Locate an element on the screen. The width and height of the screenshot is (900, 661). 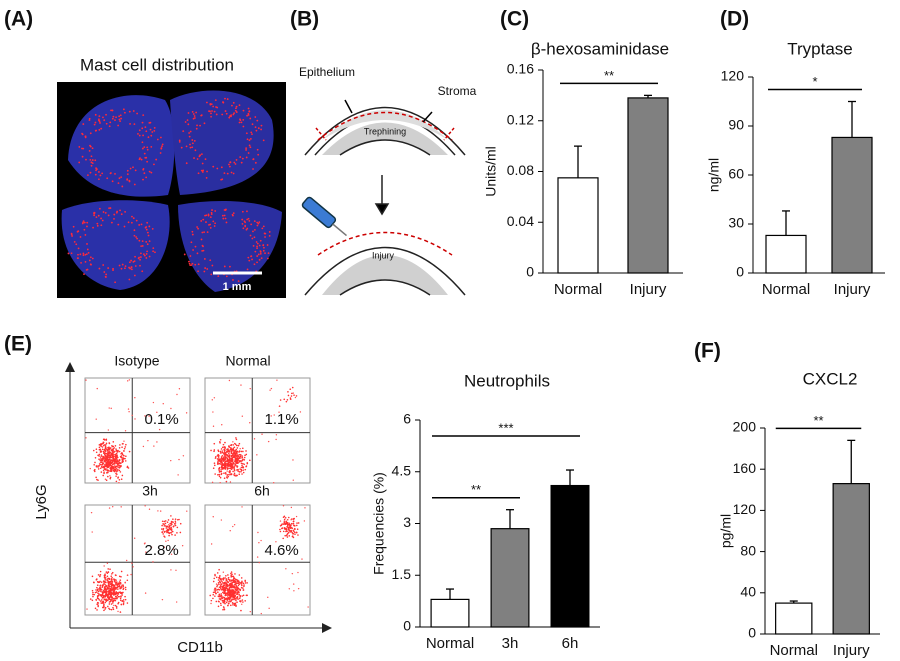
axis-title: Ly6G is located at coordinates (41, 501).